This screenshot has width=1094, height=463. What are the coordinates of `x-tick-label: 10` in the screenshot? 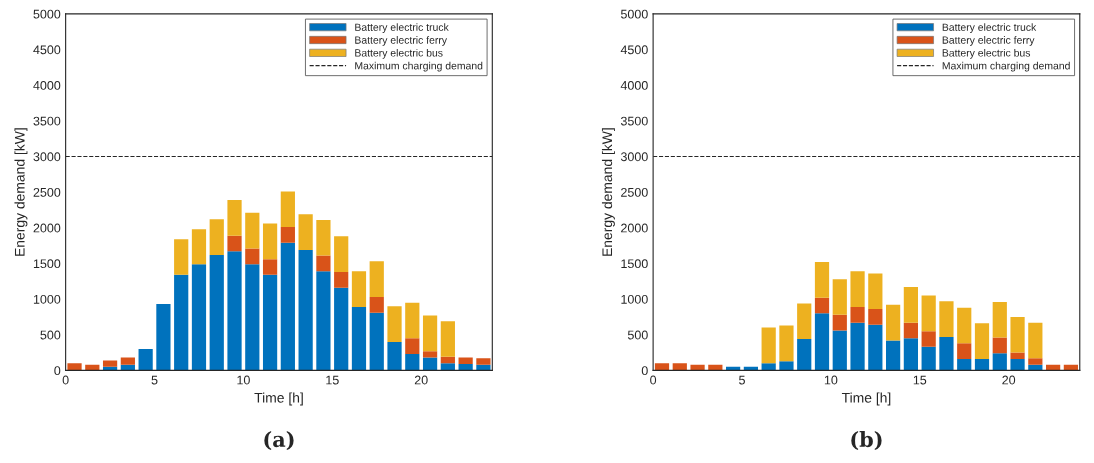 It's located at (243, 380).